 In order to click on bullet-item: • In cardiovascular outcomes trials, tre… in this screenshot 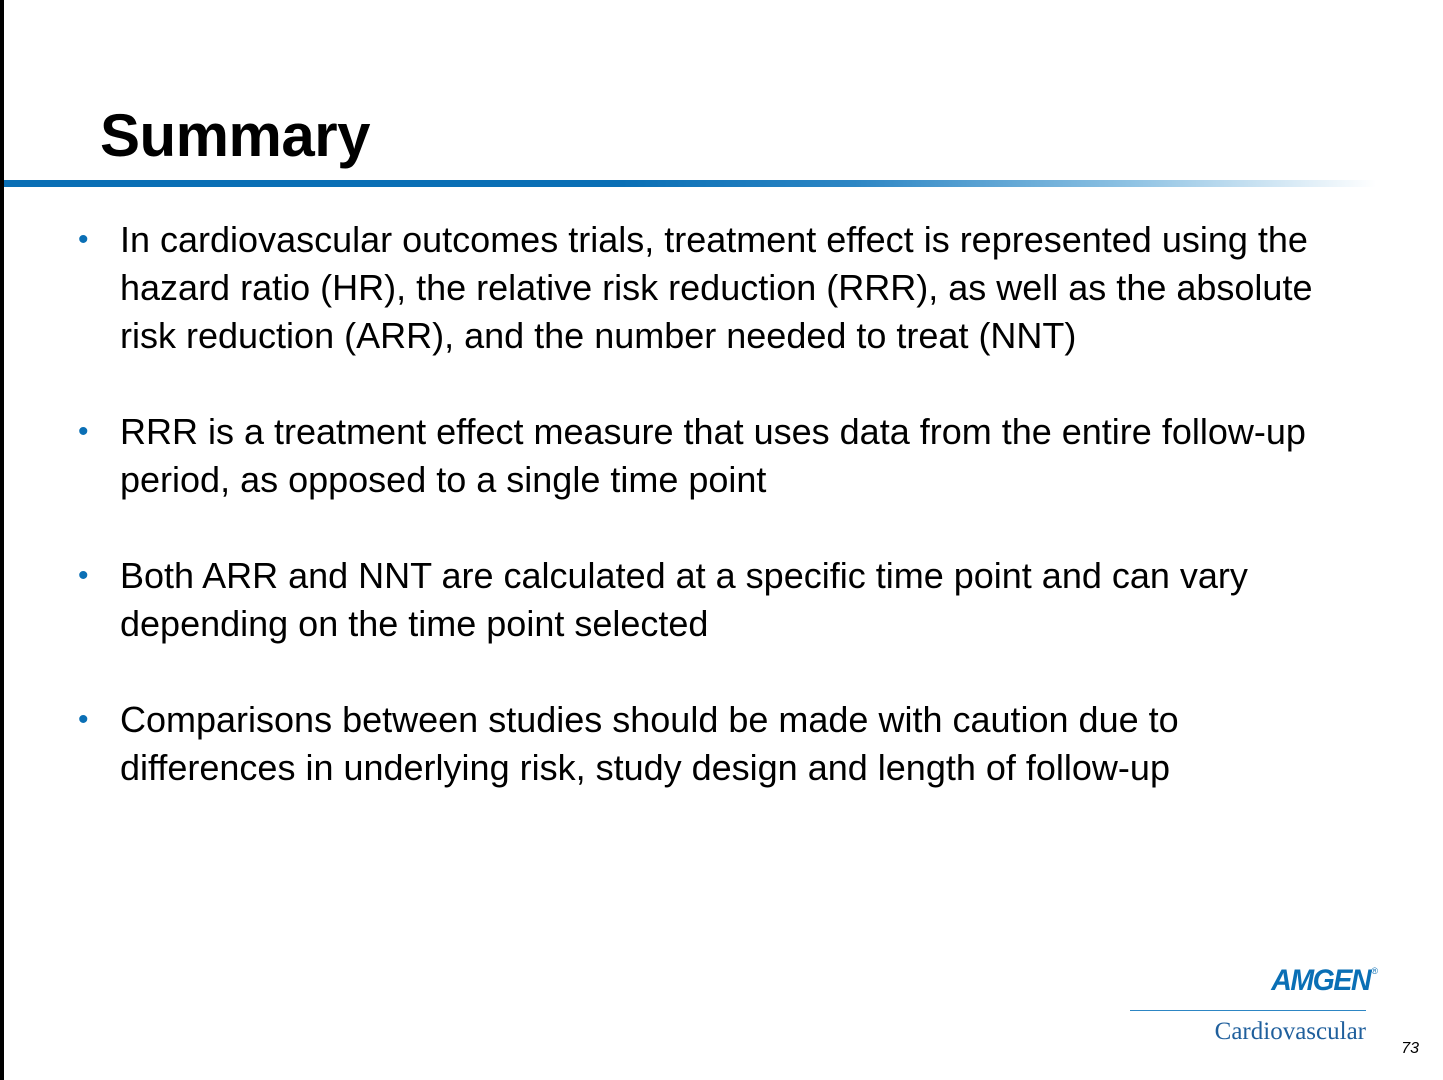, I will do `click(696, 288)`.